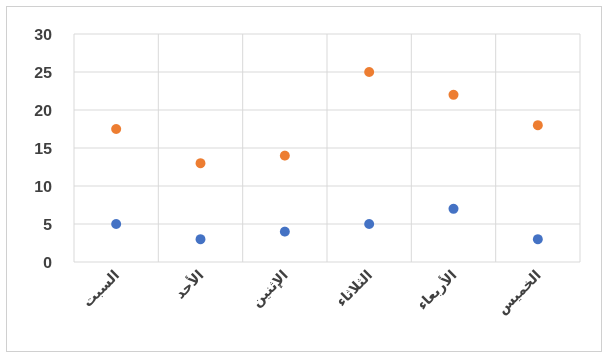 The height and width of the screenshot is (358, 610). Describe the element at coordinates (47, 225) in the screenshot. I see `y-tick-label: 5` at that location.